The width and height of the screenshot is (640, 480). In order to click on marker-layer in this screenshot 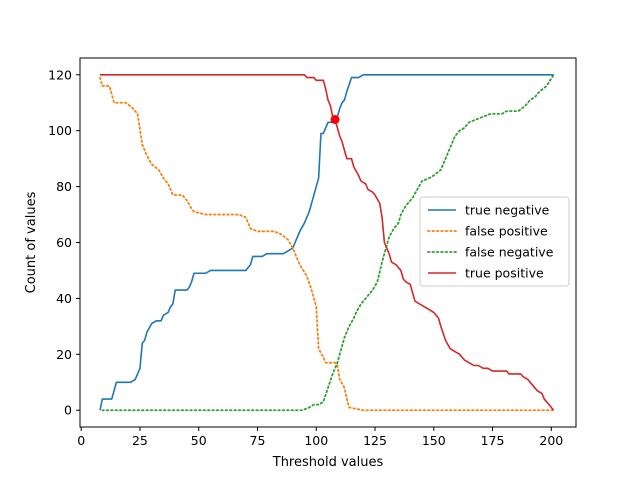, I will do `click(335, 119)`.